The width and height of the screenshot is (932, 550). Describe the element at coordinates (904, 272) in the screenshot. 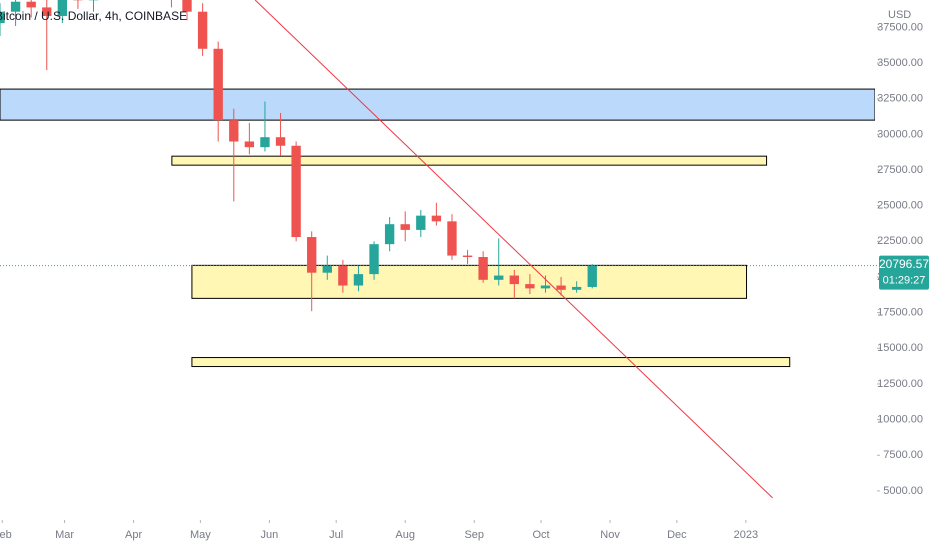

I see `last-price-box` at that location.